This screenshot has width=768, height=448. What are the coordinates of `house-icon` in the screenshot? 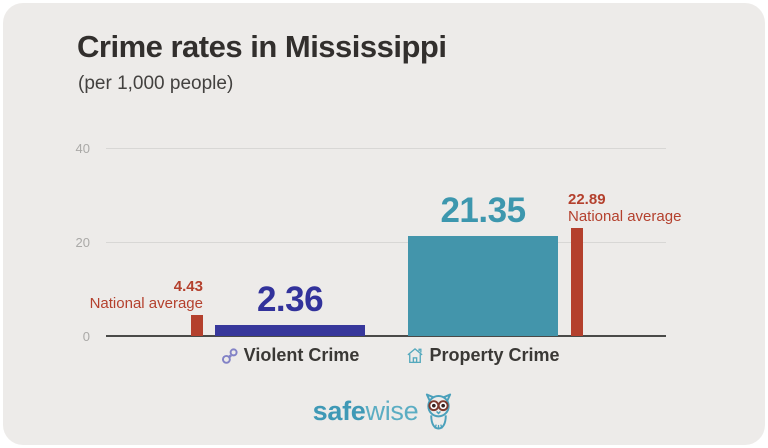 It's located at (415, 356).